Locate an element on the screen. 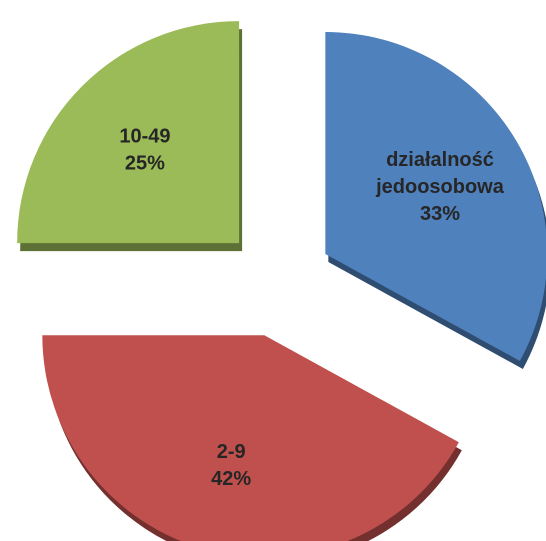 The width and height of the screenshot is (546, 541). label-line: działalność is located at coordinates (440, 160).